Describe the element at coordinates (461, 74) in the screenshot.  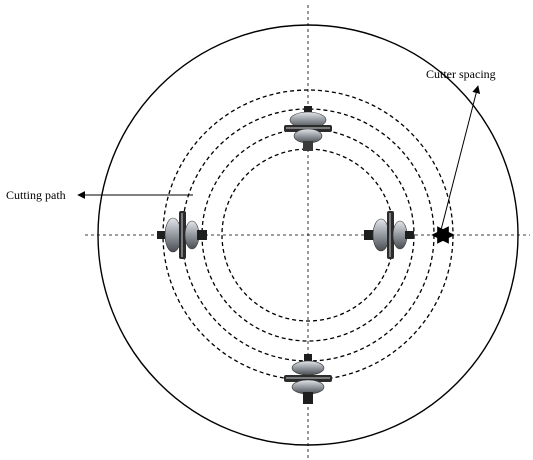
I see `cutter-spacing-label: Cutter spacing` at that location.